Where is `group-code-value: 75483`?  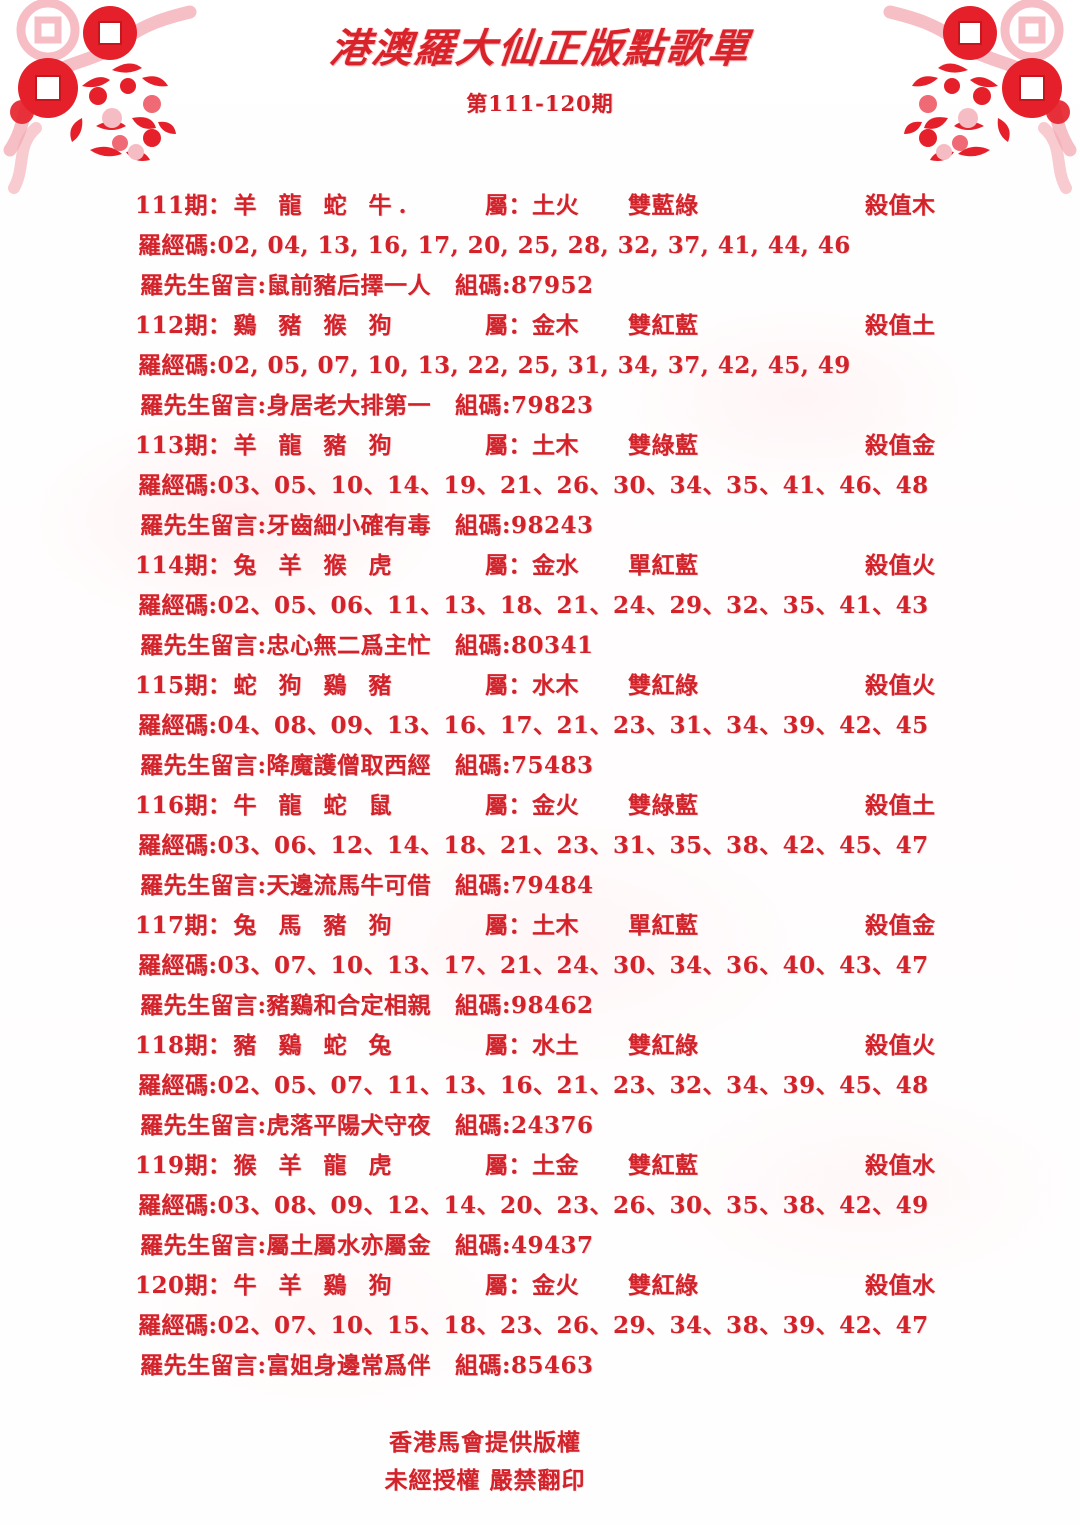
group-code-value: 75483 is located at coordinates (552, 765).